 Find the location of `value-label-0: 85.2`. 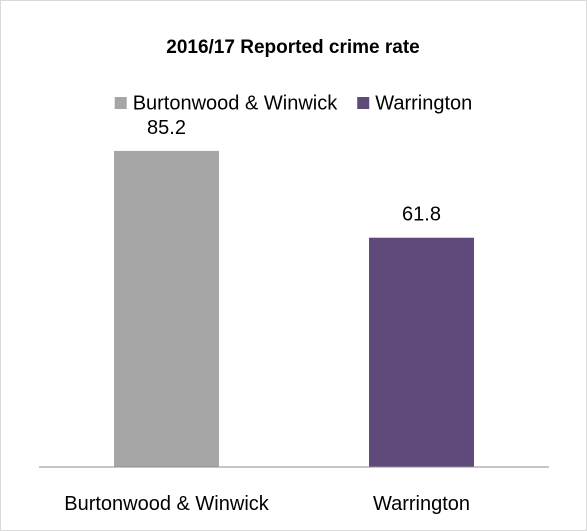

value-label-0: 85.2 is located at coordinates (166, 128).